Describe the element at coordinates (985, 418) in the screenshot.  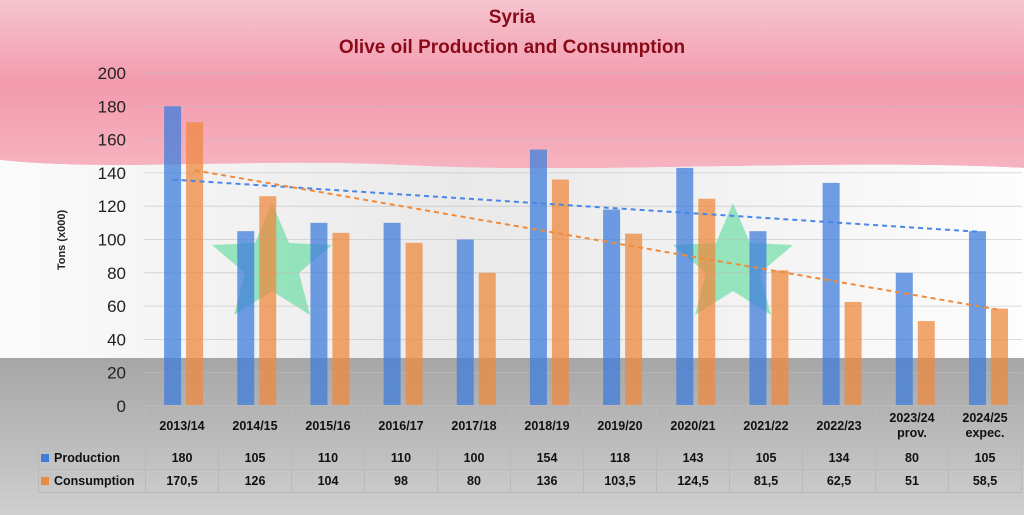
I see `x-tick-label-line: 2024/25` at that location.